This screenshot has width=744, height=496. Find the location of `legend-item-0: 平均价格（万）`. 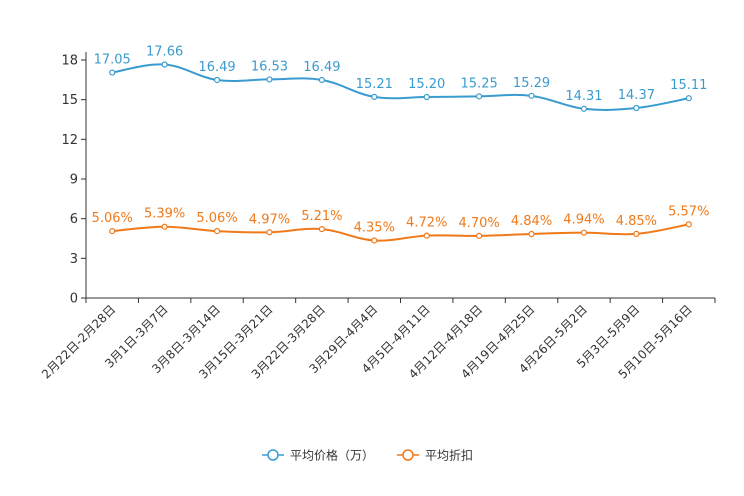

legend-item-0: 平均价格（万） is located at coordinates (318, 455).